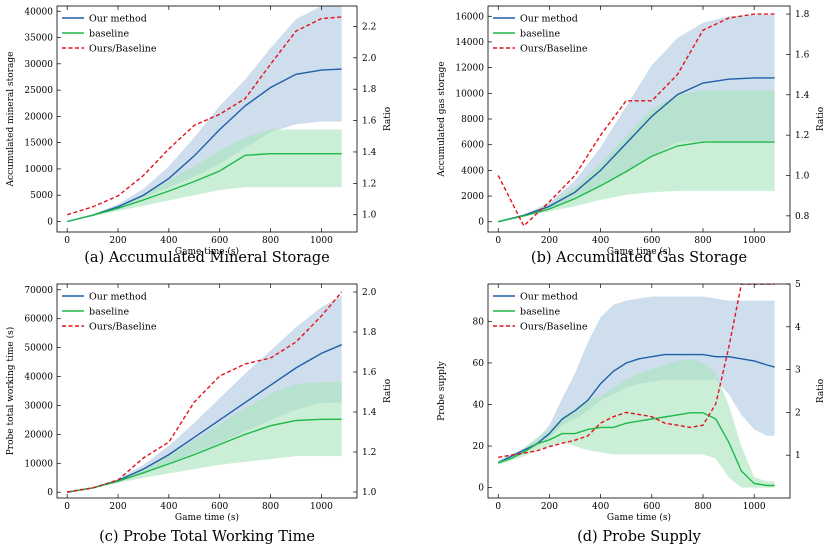 Image resolution: width=831 pixels, height=552 pixels. Describe the element at coordinates (38, 320) in the screenshot. I see `y-tick-label: 60000` at that location.